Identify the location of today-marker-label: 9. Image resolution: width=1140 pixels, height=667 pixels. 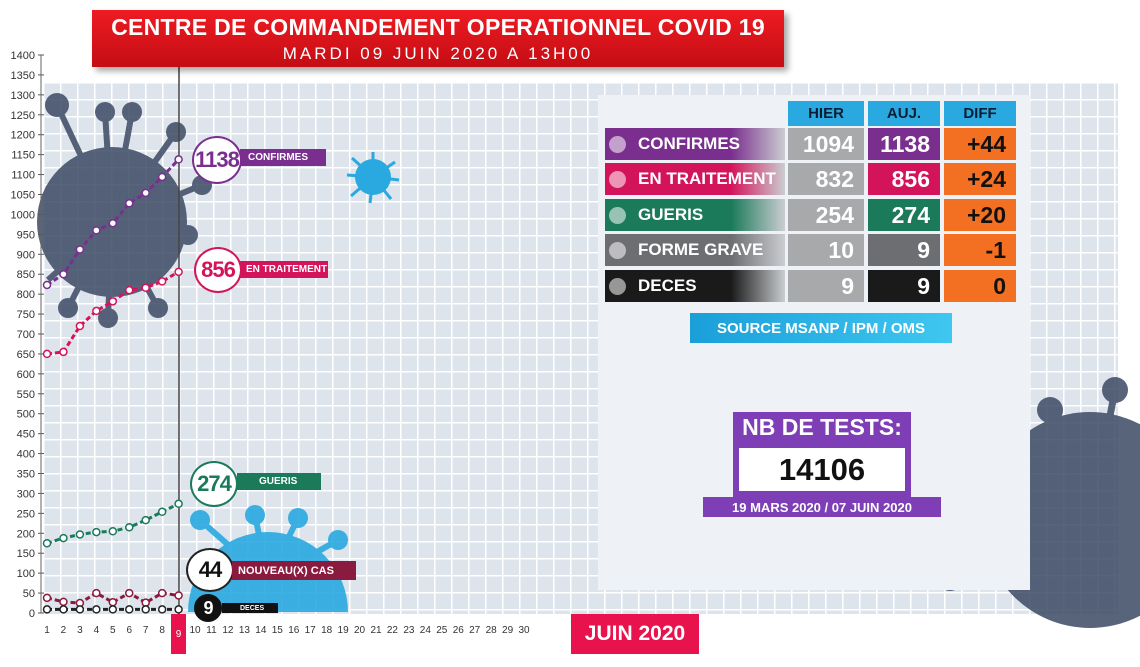
(178, 634).